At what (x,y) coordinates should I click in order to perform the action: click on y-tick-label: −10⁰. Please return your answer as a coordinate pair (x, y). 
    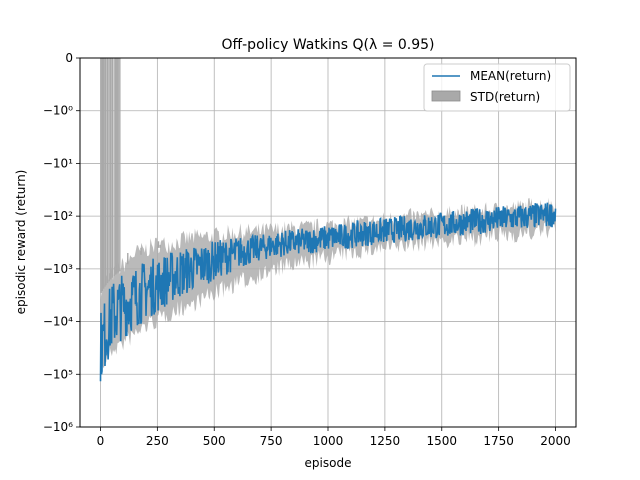
    Looking at the image, I should click on (58, 111).